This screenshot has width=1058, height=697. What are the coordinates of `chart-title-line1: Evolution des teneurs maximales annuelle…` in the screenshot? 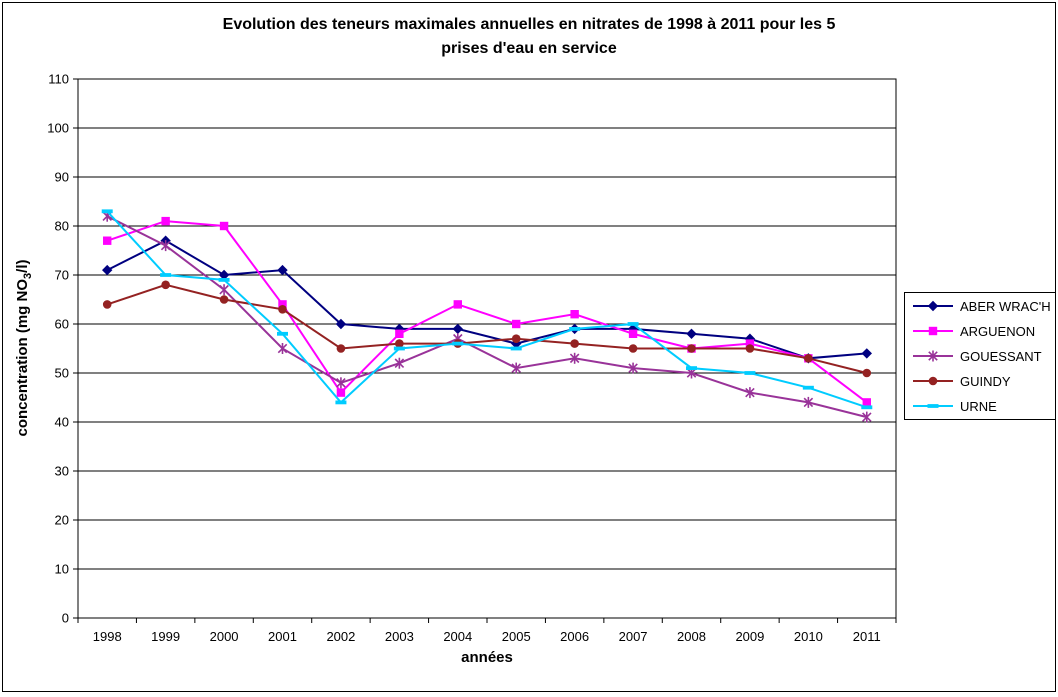 It's located at (529, 24).